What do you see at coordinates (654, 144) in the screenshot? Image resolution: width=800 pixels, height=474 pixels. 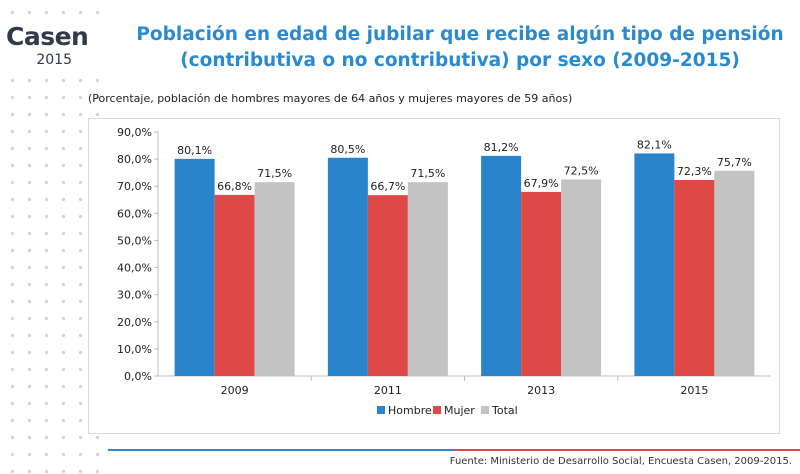 I see `data-label: 82,1%` at bounding box center [654, 144].